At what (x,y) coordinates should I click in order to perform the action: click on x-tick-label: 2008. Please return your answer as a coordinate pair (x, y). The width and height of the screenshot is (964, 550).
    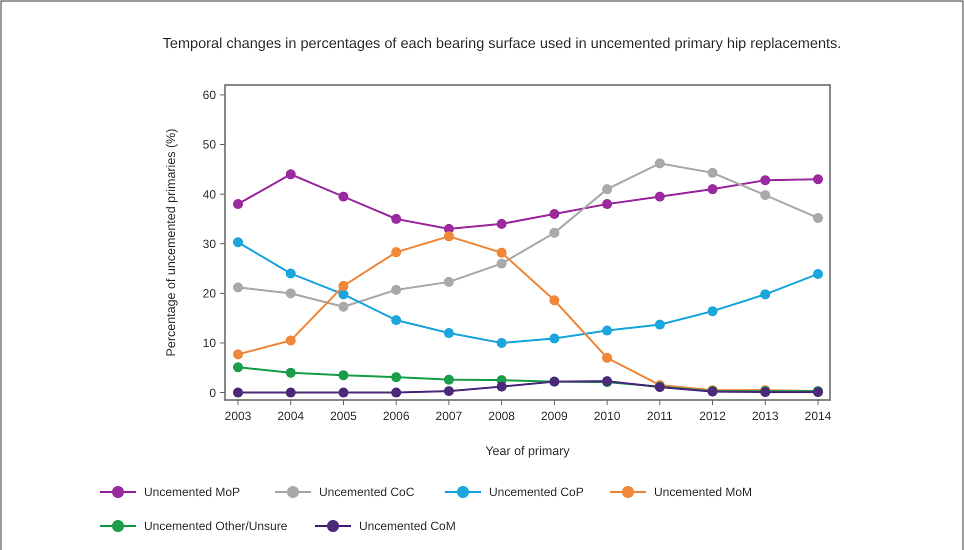
    Looking at the image, I should click on (502, 416).